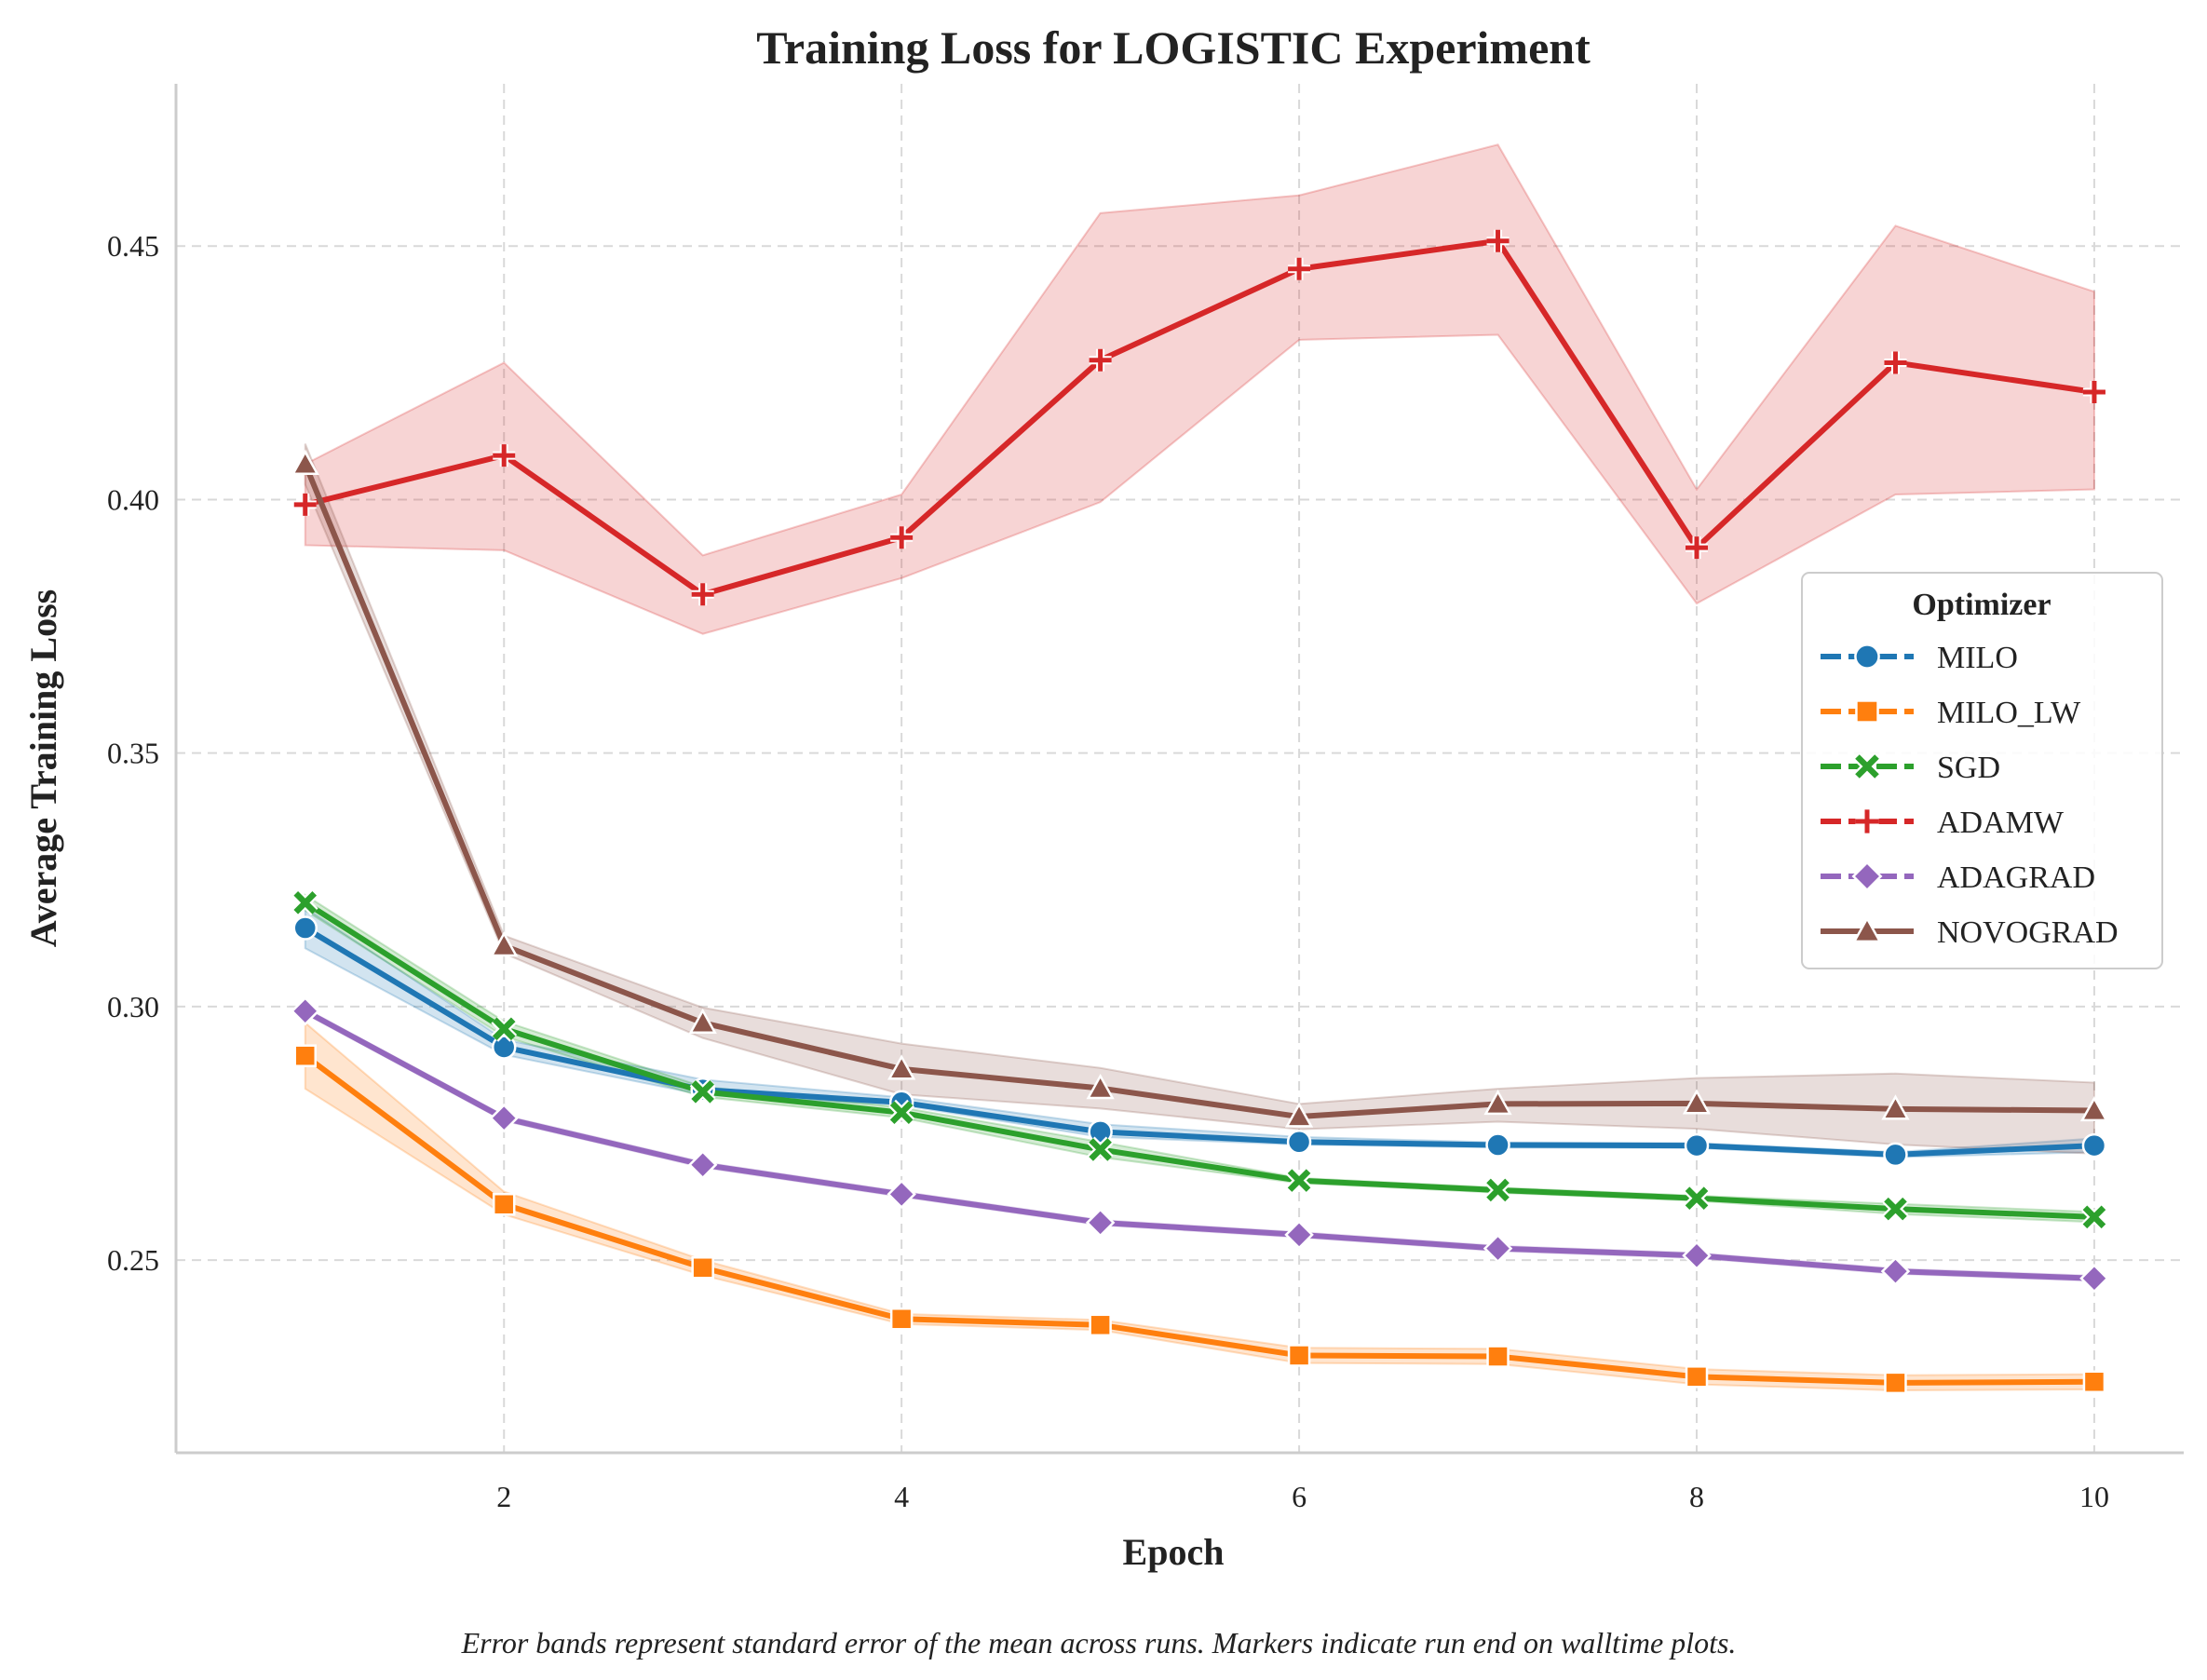 The width and height of the screenshot is (2207, 1680). I want to click on legend-item-adamw: ADAMW, so click(1943, 823).